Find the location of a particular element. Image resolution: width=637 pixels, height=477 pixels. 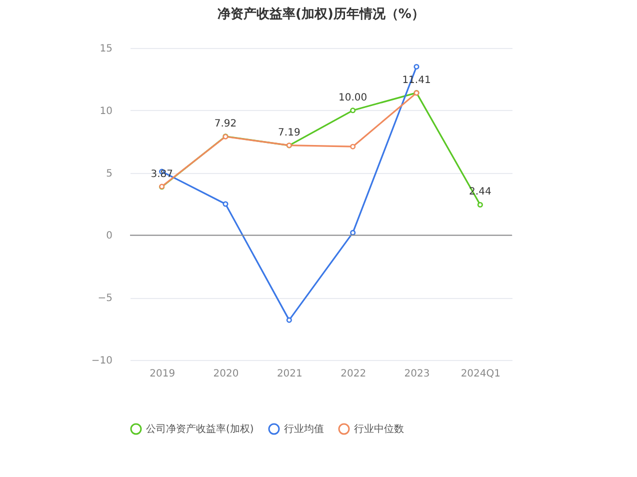

x-tick-label: 2024Q1 is located at coordinates (480, 374).